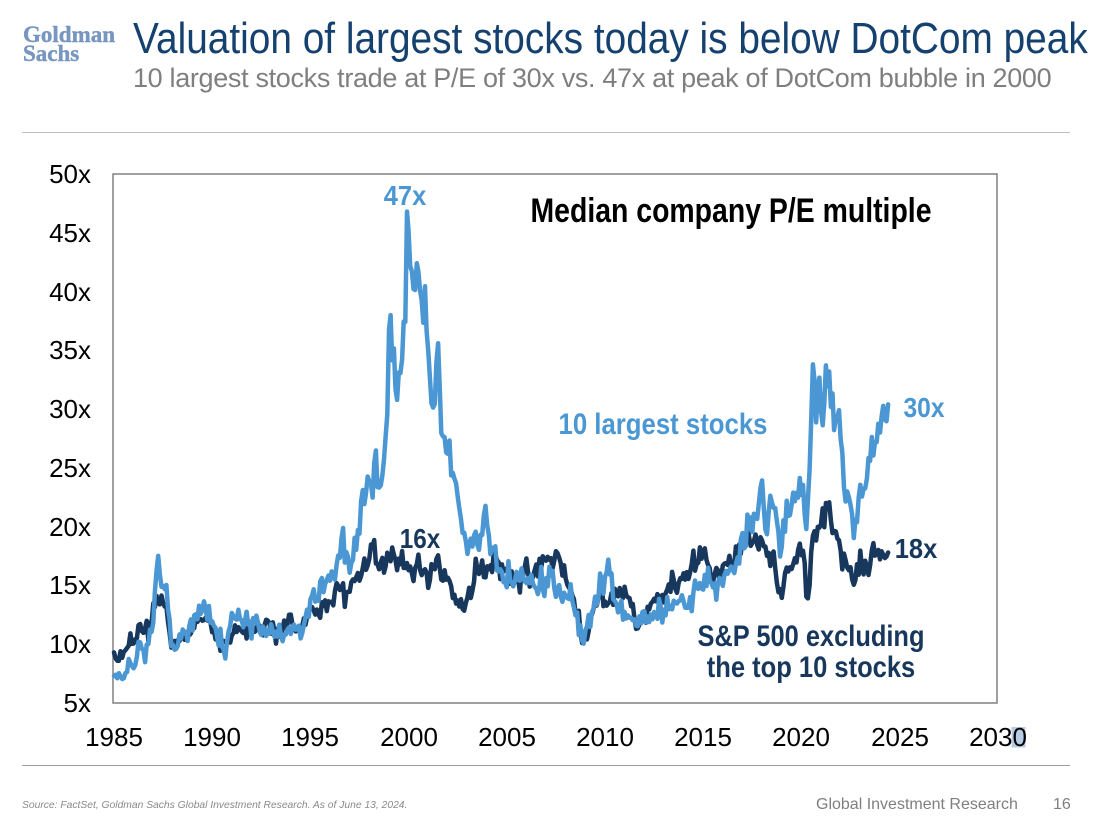 The image size is (1098, 819). I want to click on svg-text: Median company P/E multiple, so click(731, 211).